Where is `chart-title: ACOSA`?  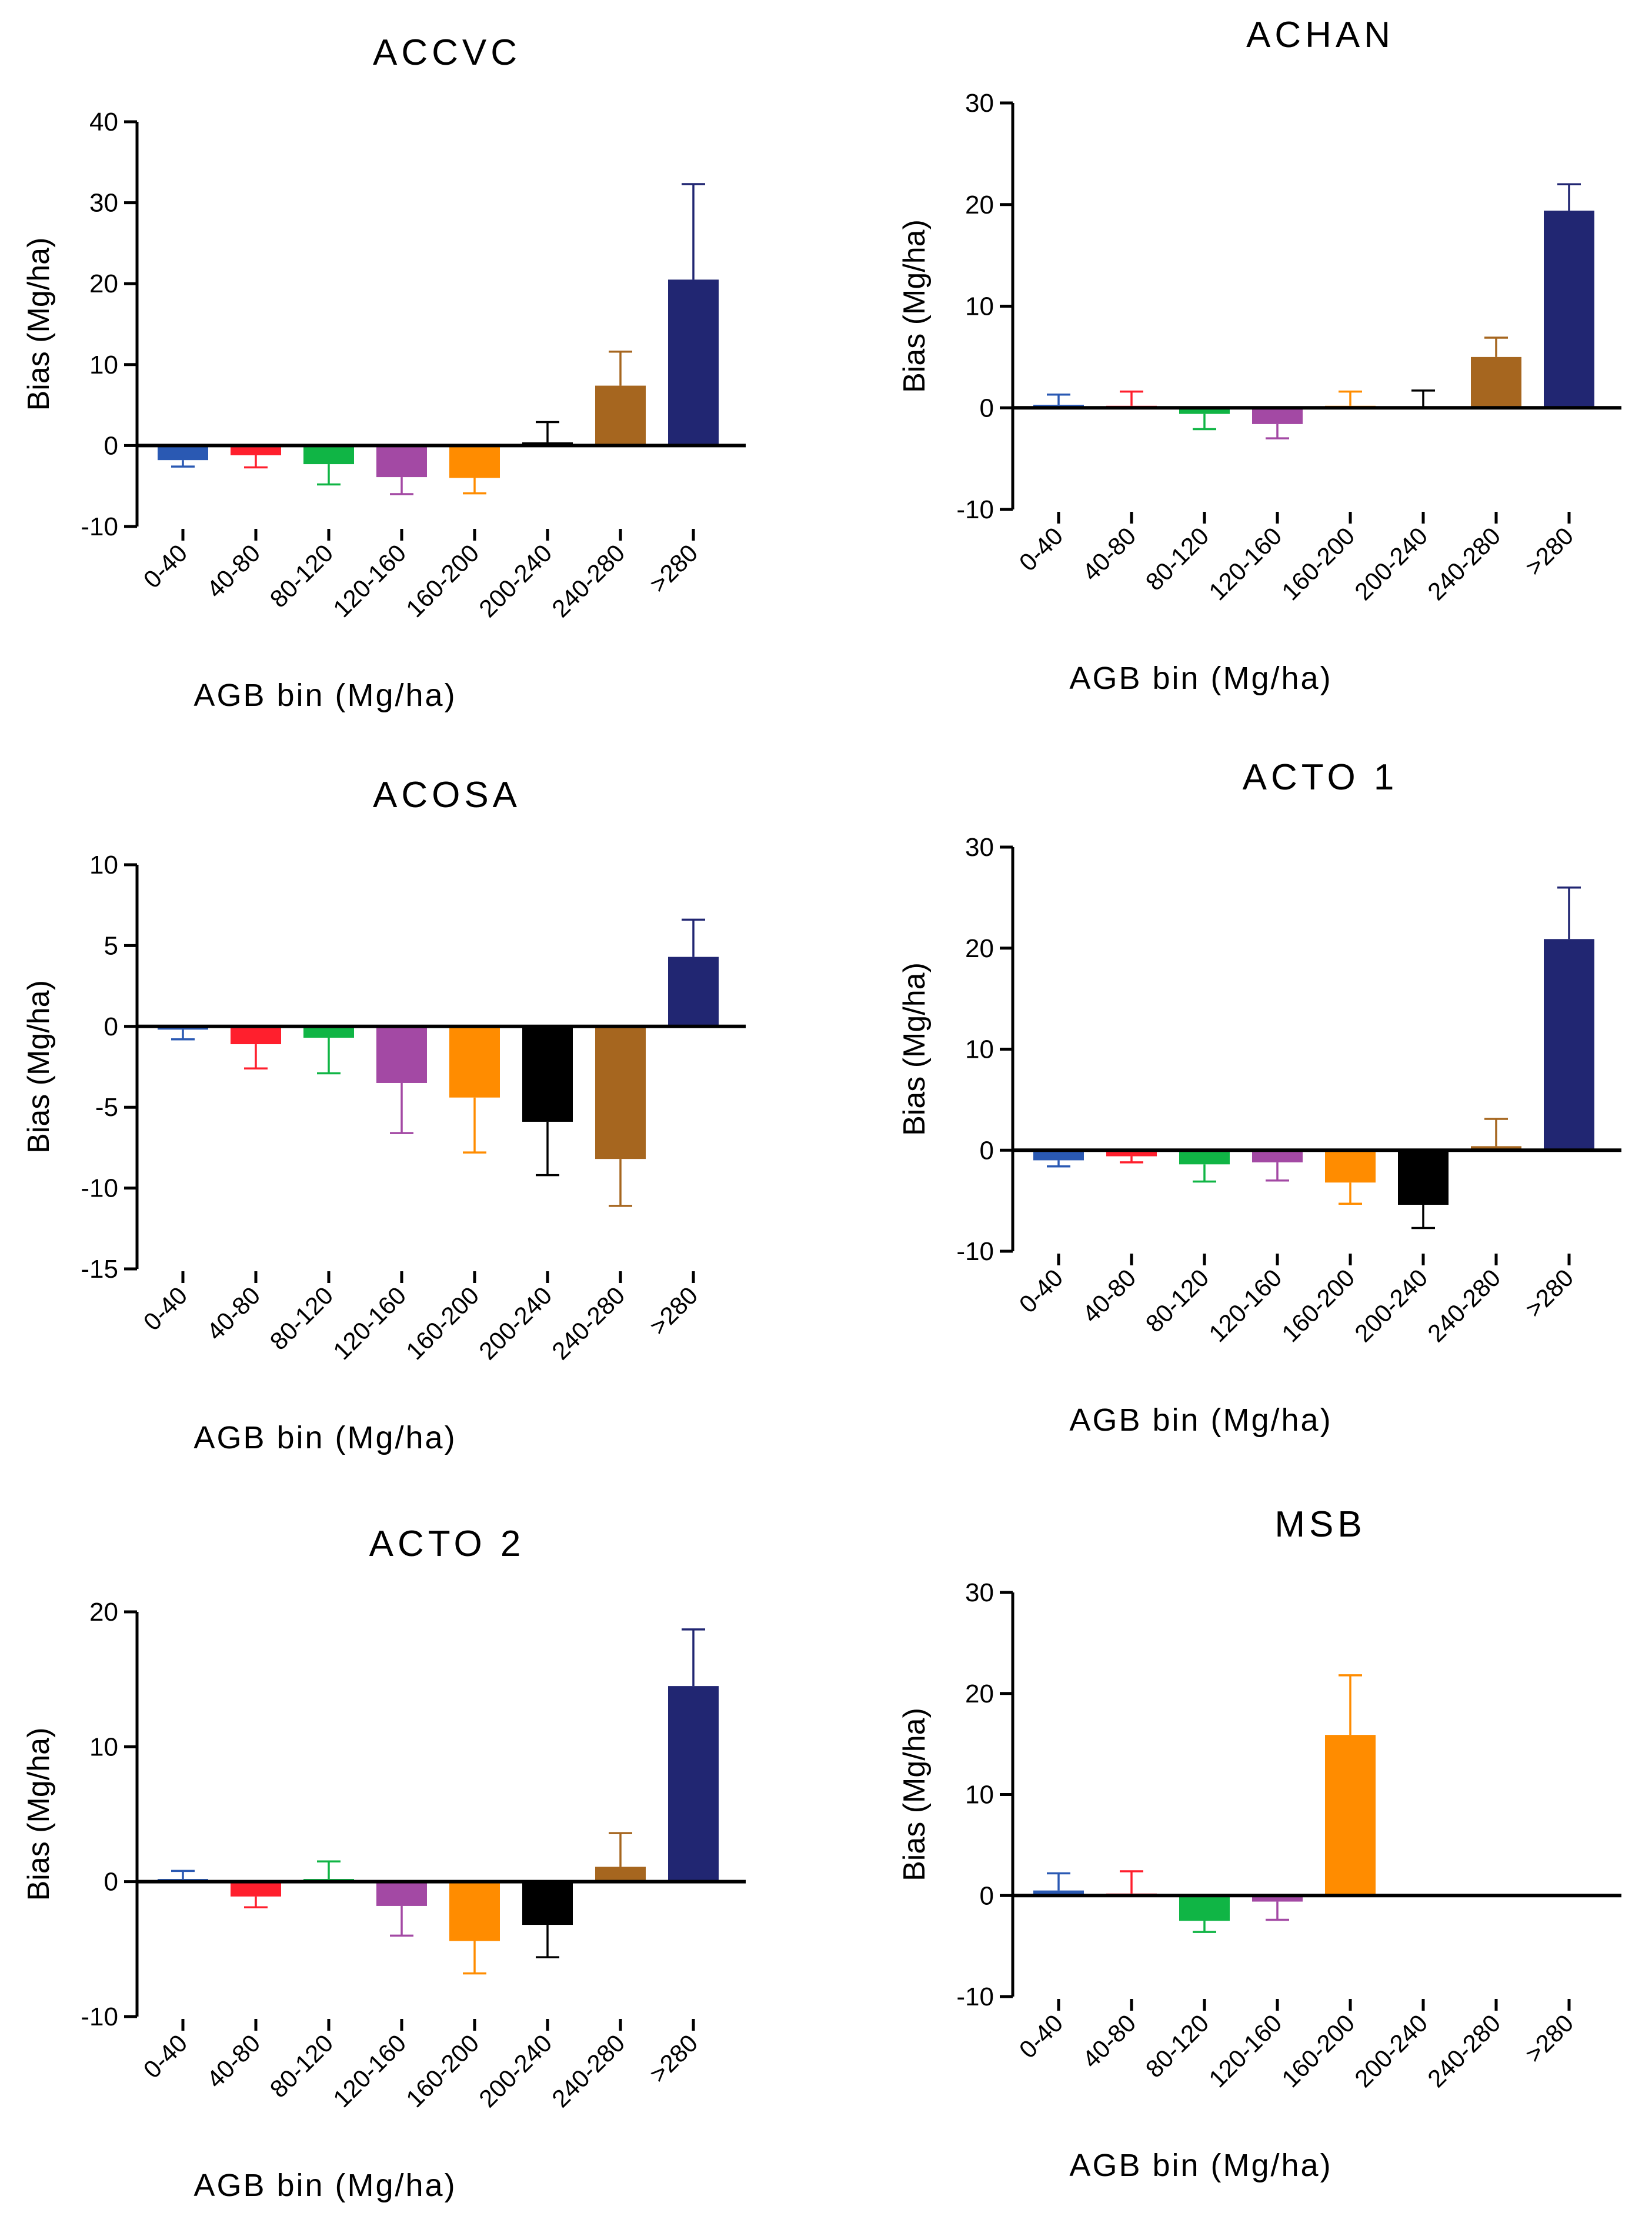 chart-title: ACOSA is located at coordinates (447, 795).